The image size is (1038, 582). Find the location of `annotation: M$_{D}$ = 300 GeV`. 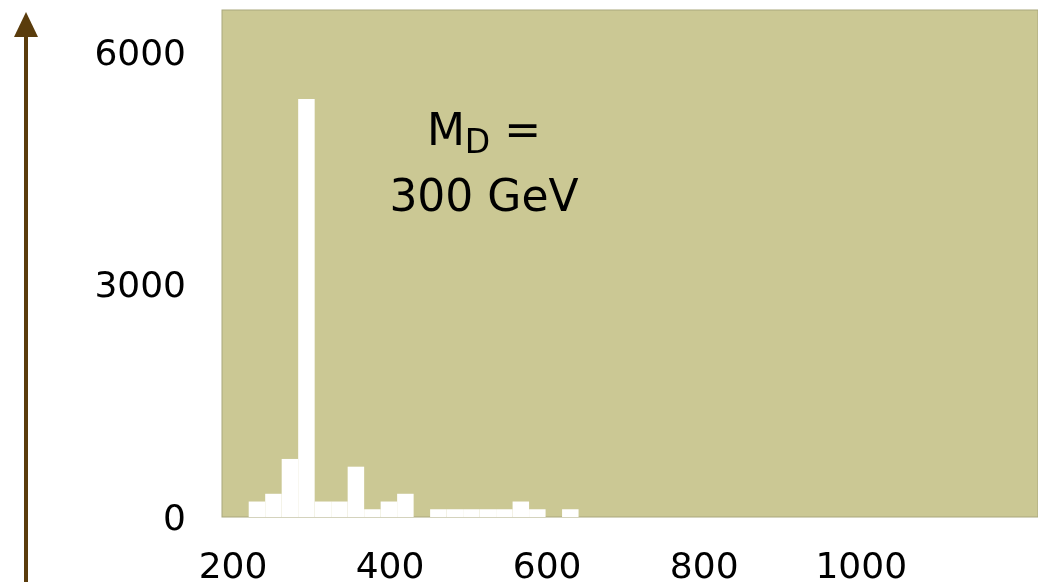

annotation: M$_{D}$ = 300 GeV is located at coordinates (484, 162).